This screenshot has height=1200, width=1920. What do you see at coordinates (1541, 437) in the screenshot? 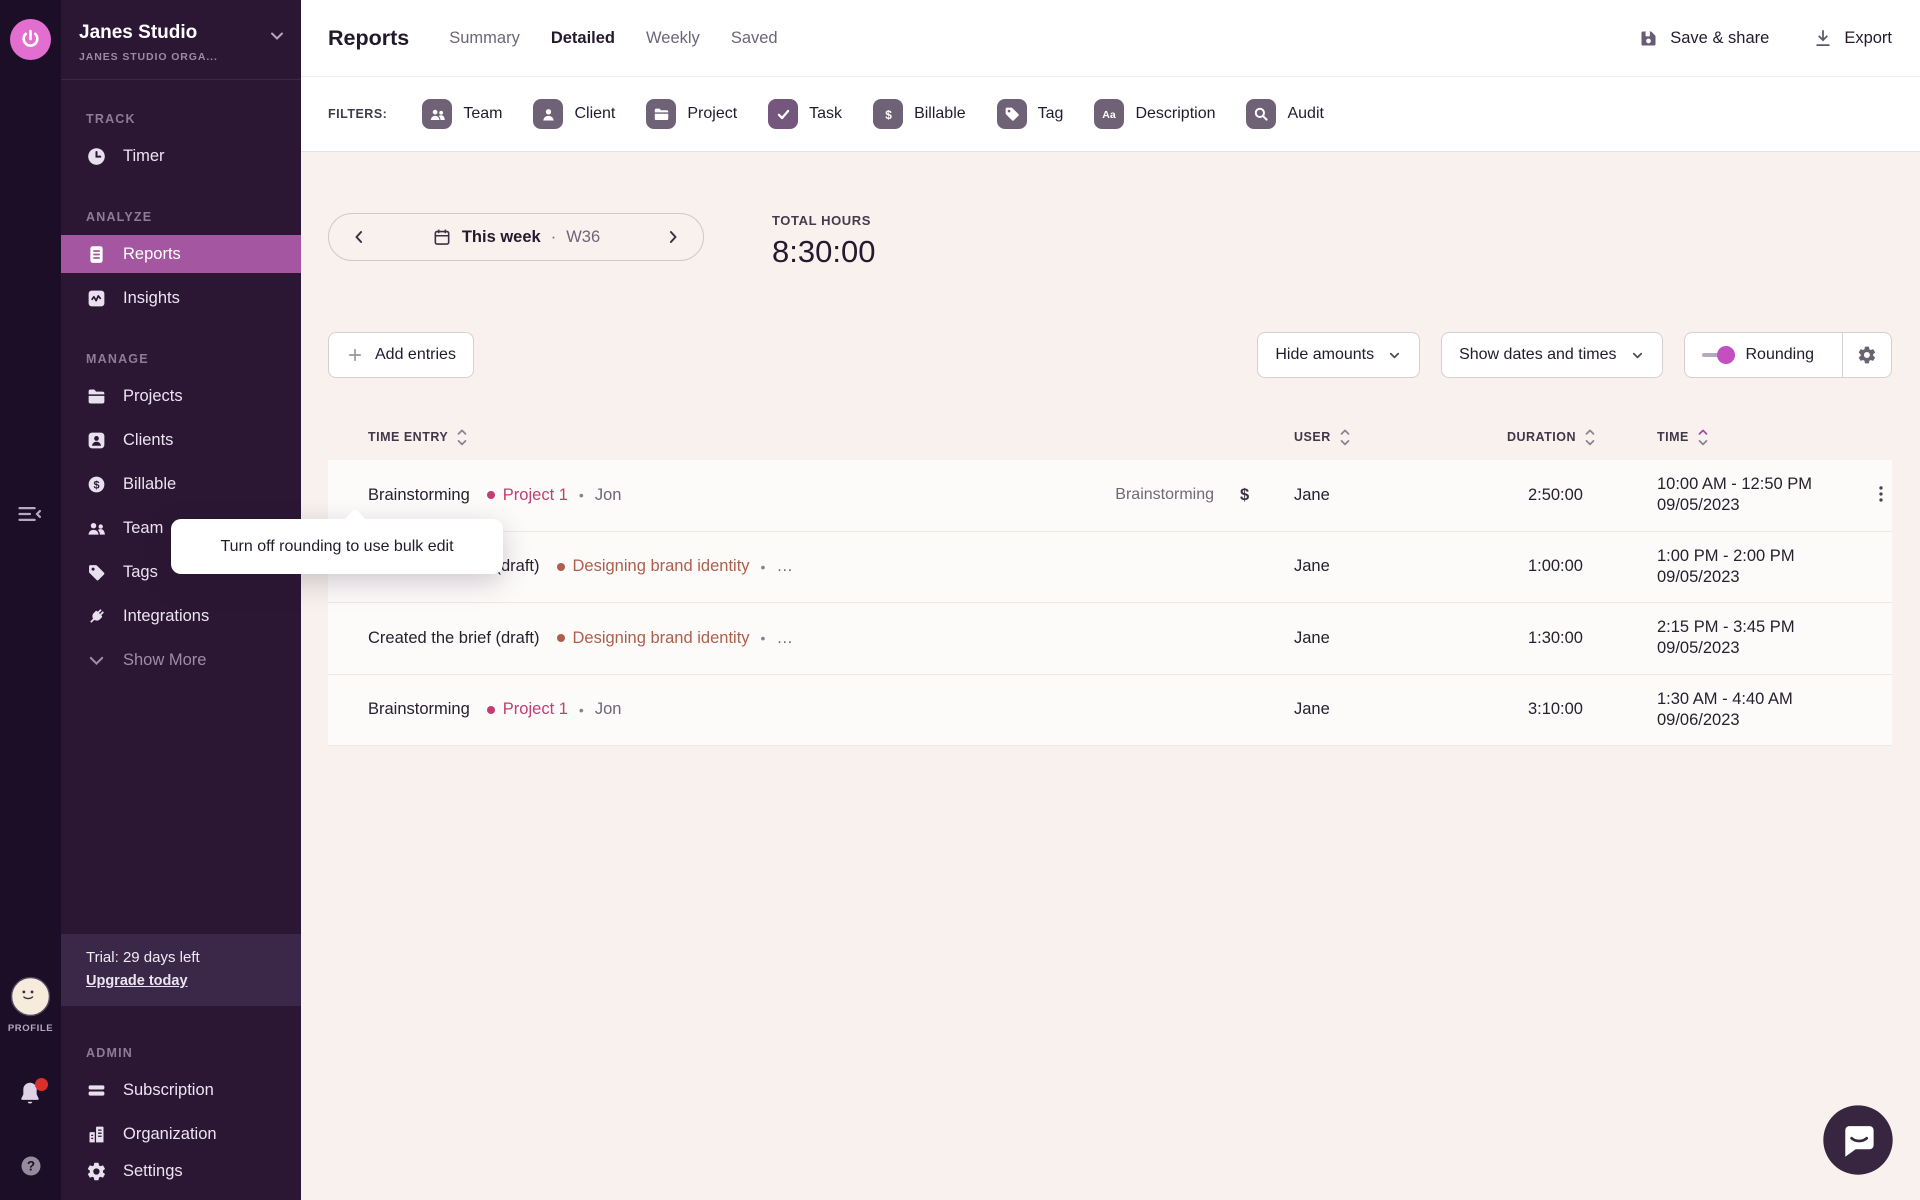
I see `col-header-duration: DURATION` at bounding box center [1541, 437].